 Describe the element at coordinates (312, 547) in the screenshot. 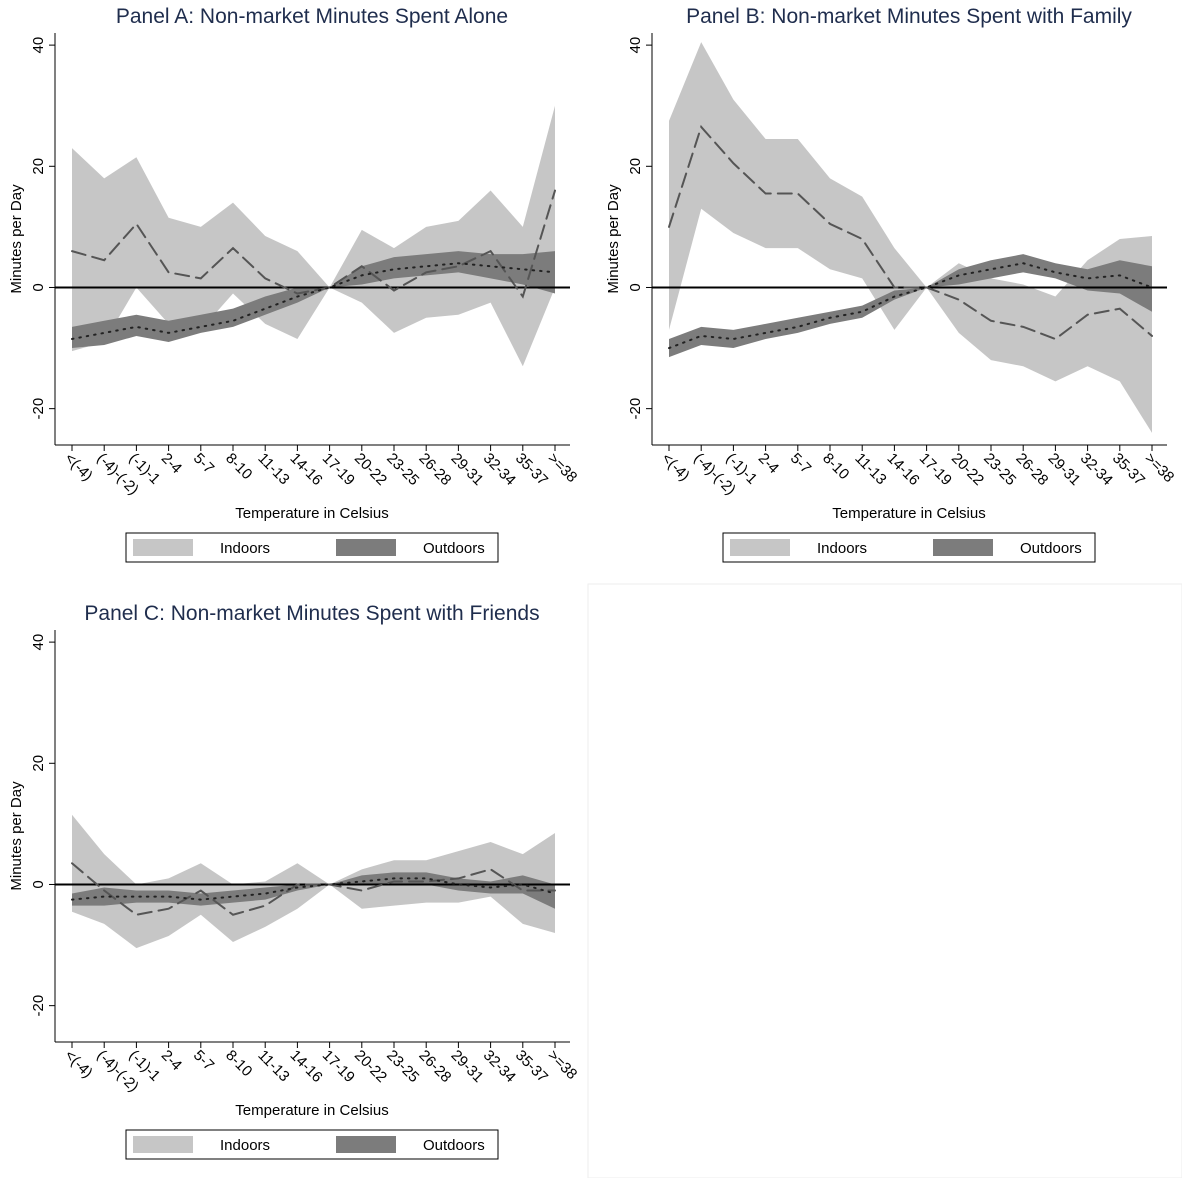

I see `legend-box` at that location.